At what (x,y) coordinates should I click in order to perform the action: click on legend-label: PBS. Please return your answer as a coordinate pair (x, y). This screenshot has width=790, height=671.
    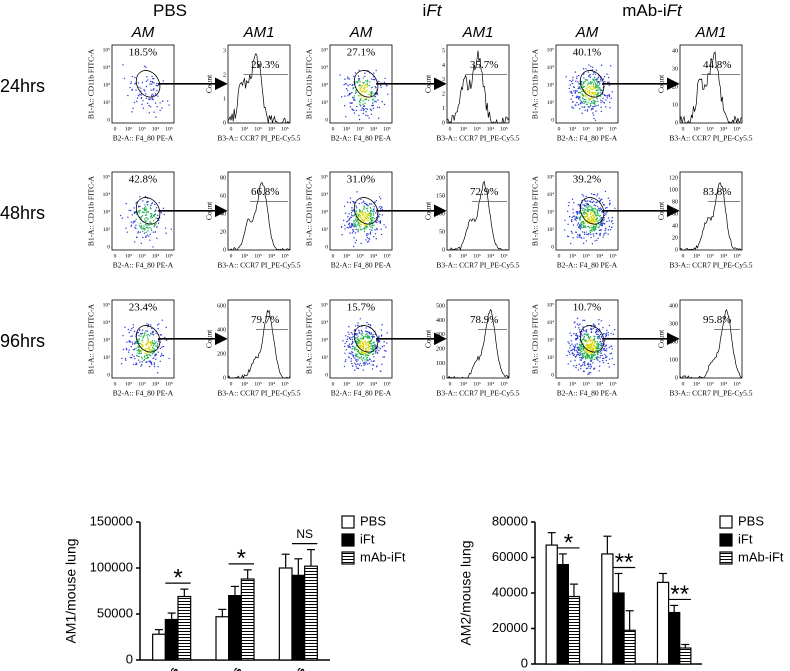
    Looking at the image, I should click on (373, 520).